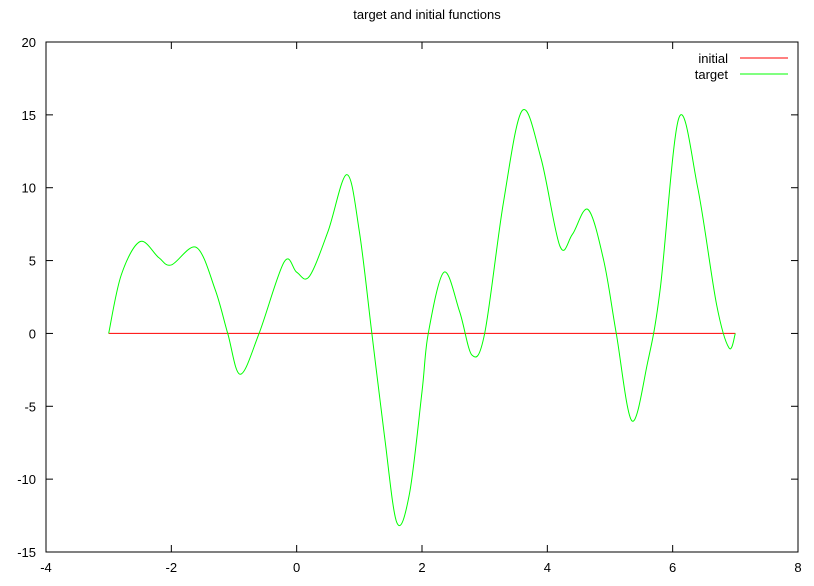 The image size is (814, 586). I want to click on y-tick-label: -5, so click(30, 406).